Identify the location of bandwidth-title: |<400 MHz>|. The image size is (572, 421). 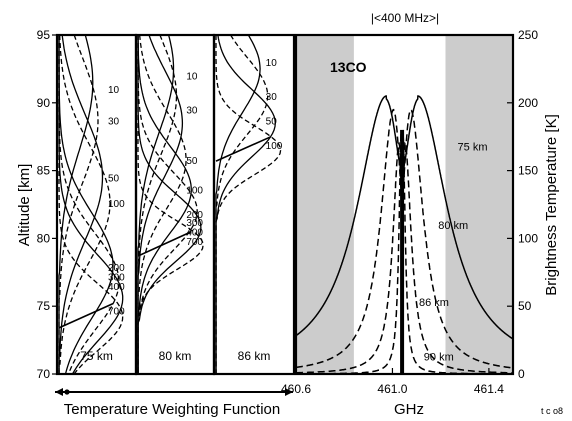
(405, 18).